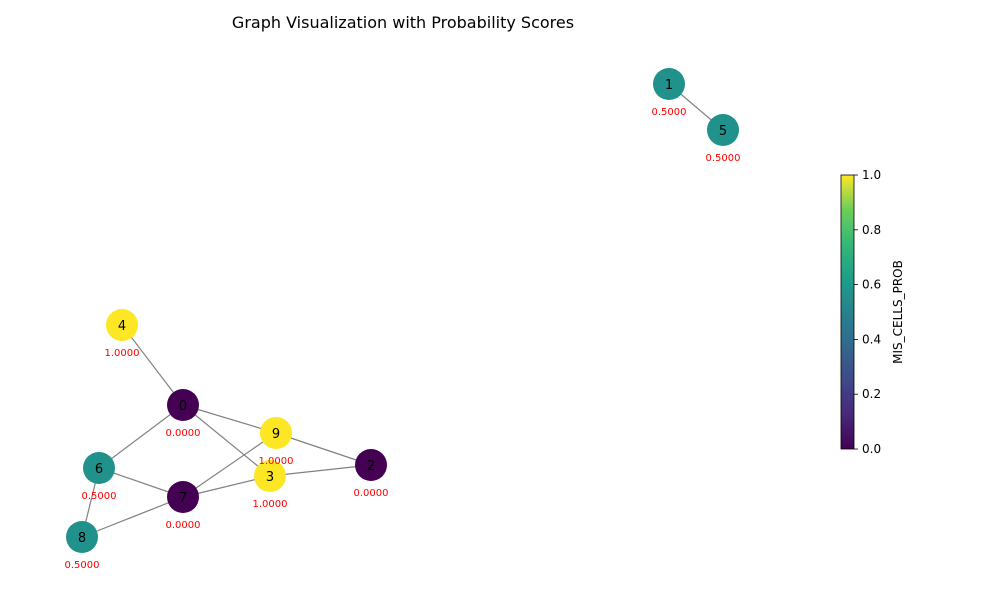 This screenshot has height=600, width=1000. I want to click on node-6: 6 0.5000, so click(99, 477).